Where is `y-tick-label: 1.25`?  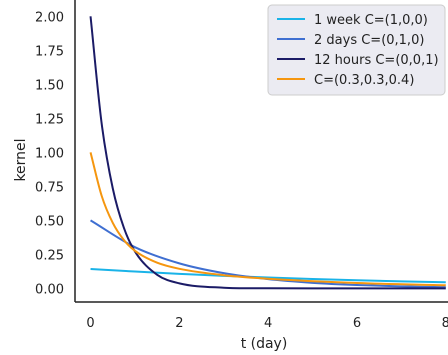
y-tick-label: 1.25 is located at coordinates (49, 119).